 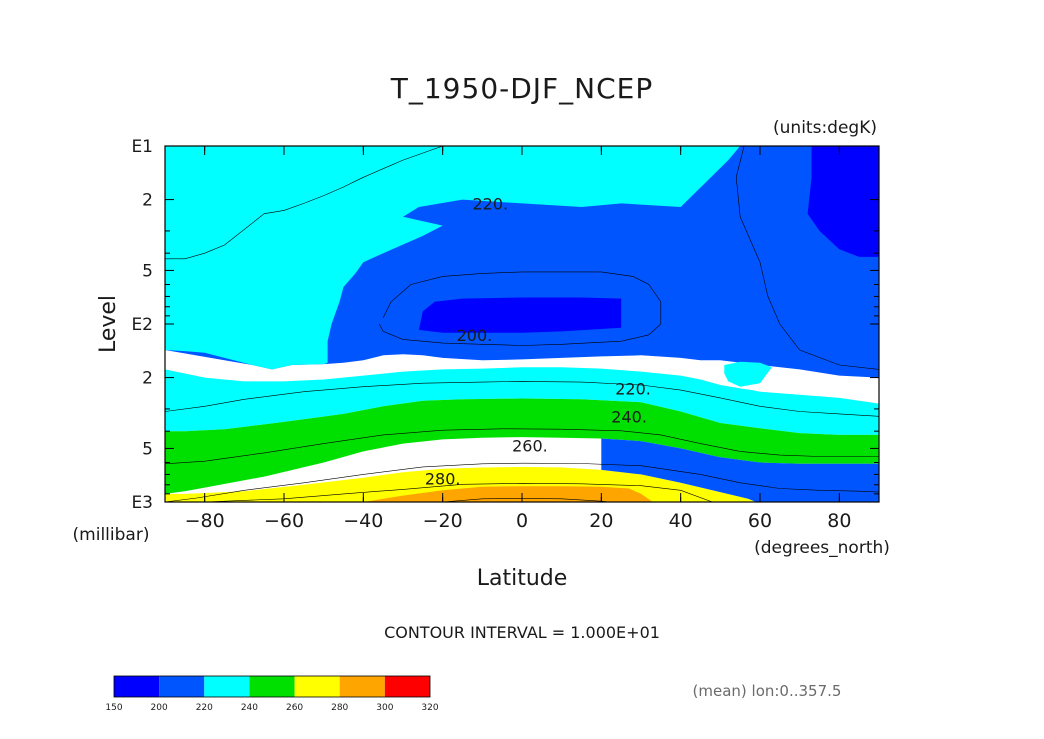 I want to click on y-tick-label-0: E1, so click(x=142, y=147).